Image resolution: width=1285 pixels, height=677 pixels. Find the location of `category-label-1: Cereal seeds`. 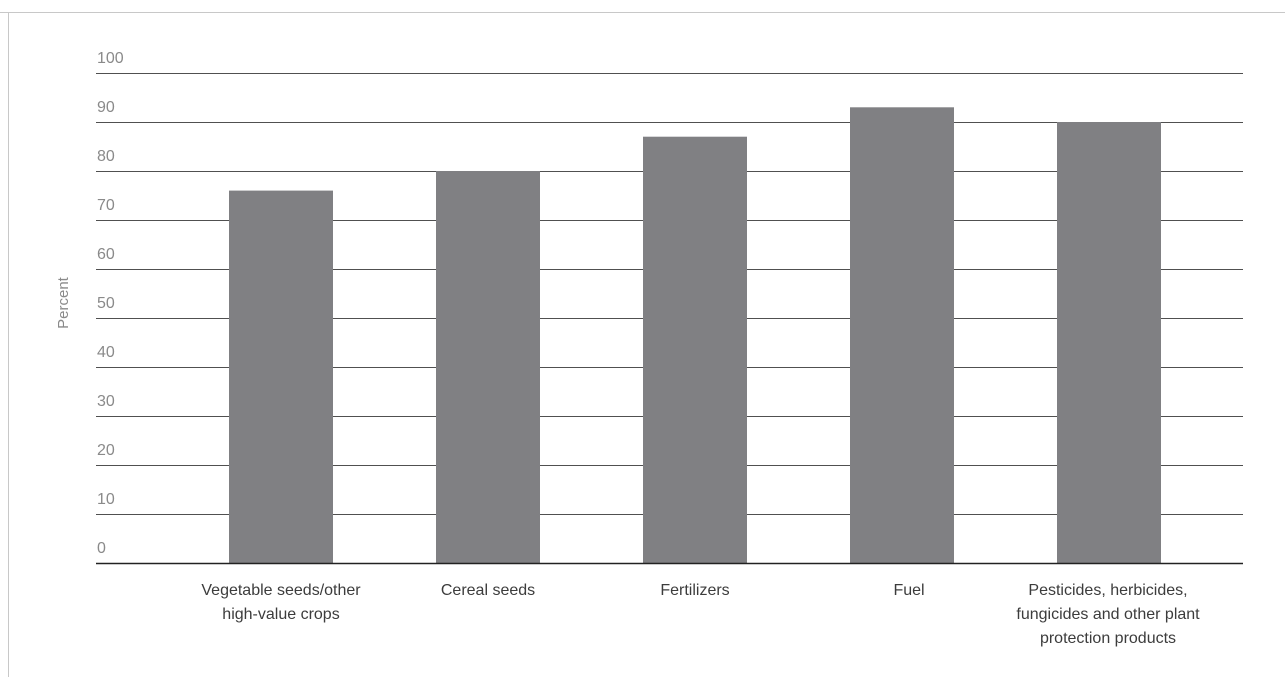

category-label-1: Cereal seeds is located at coordinates (488, 590).